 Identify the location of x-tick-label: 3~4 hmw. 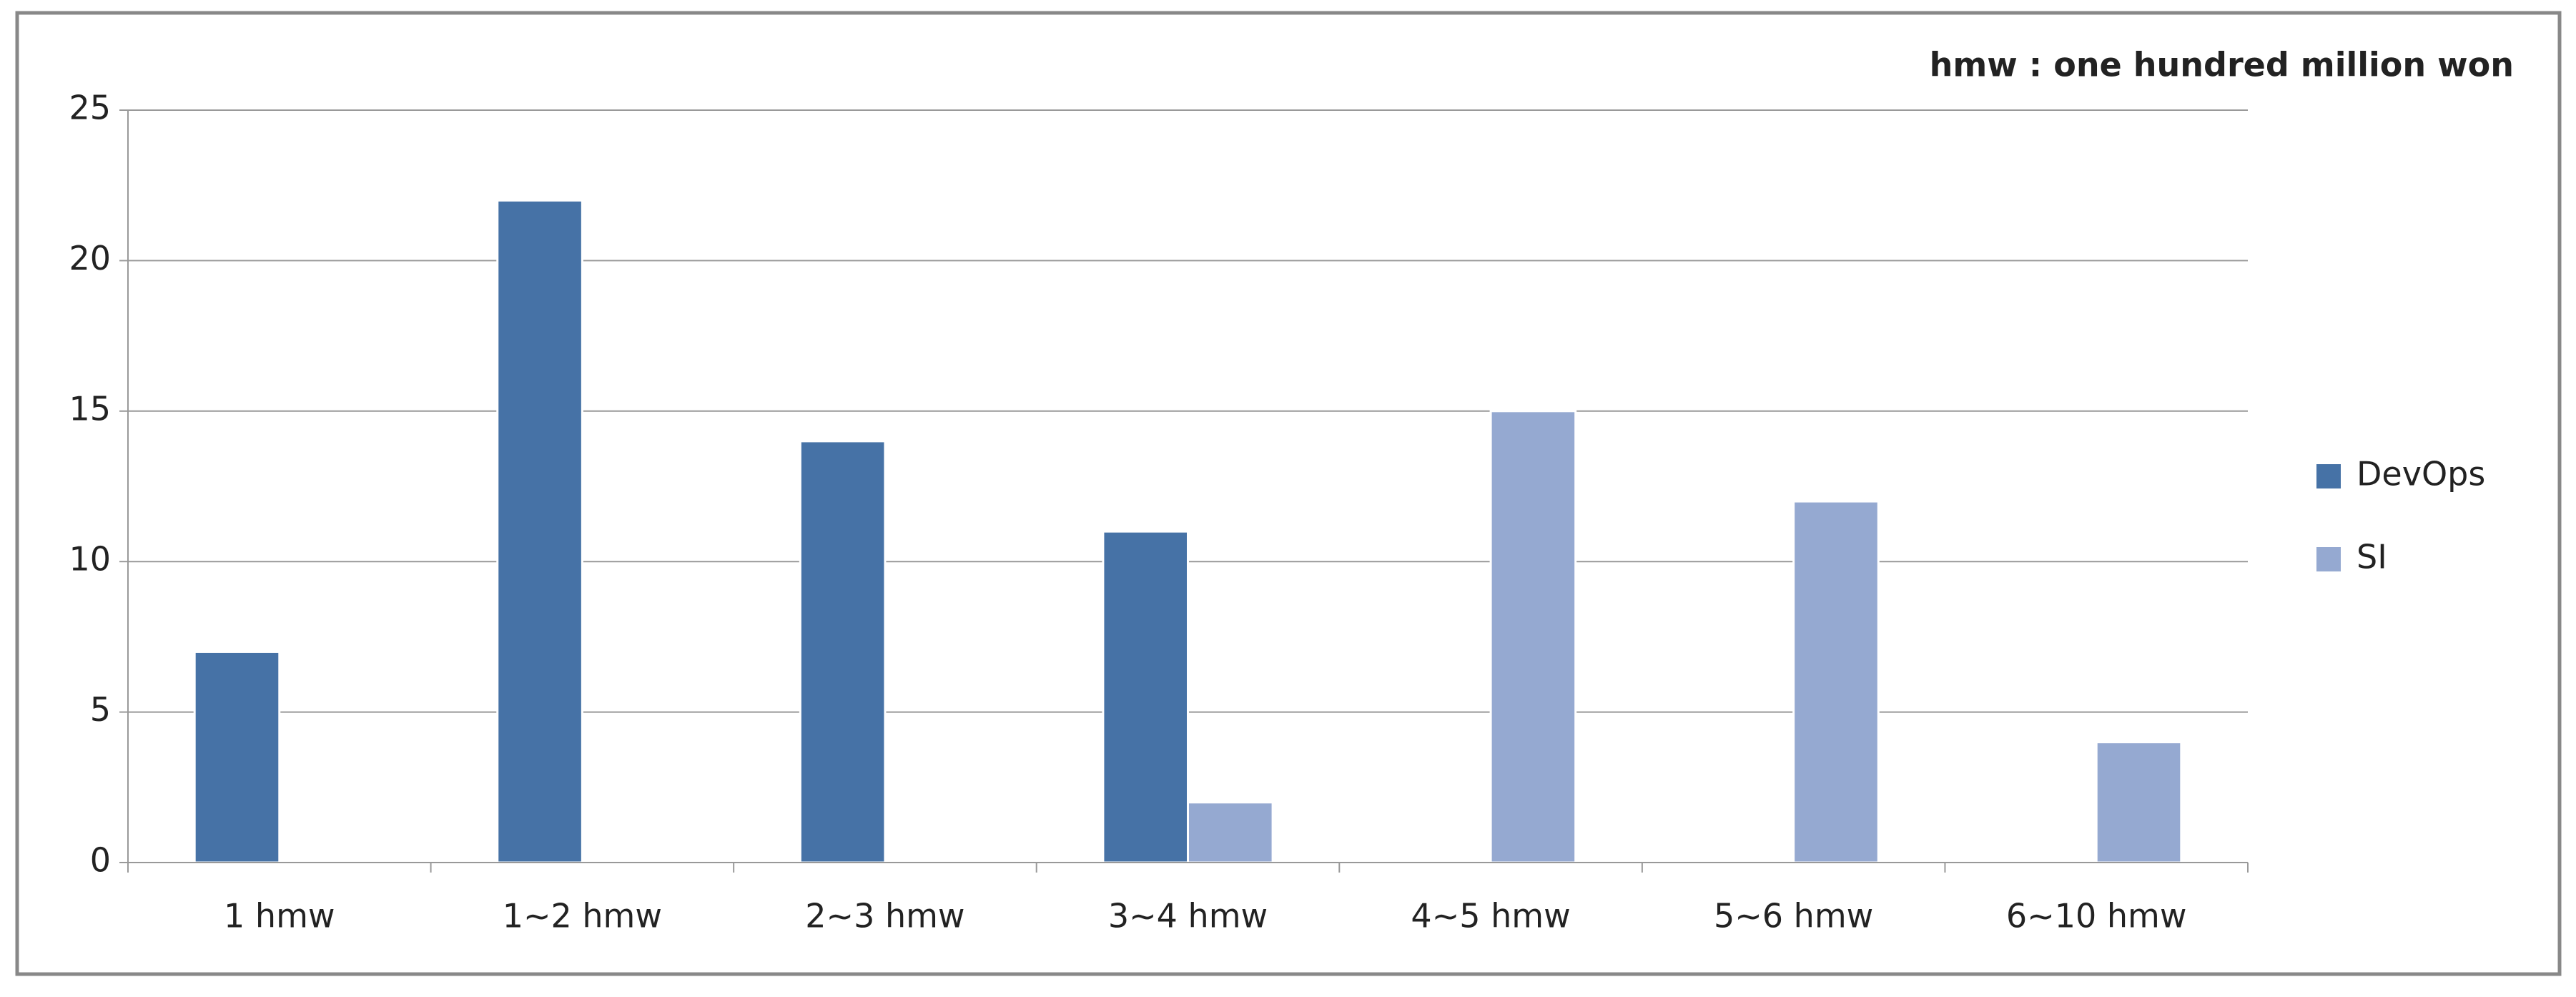
(1188, 916).